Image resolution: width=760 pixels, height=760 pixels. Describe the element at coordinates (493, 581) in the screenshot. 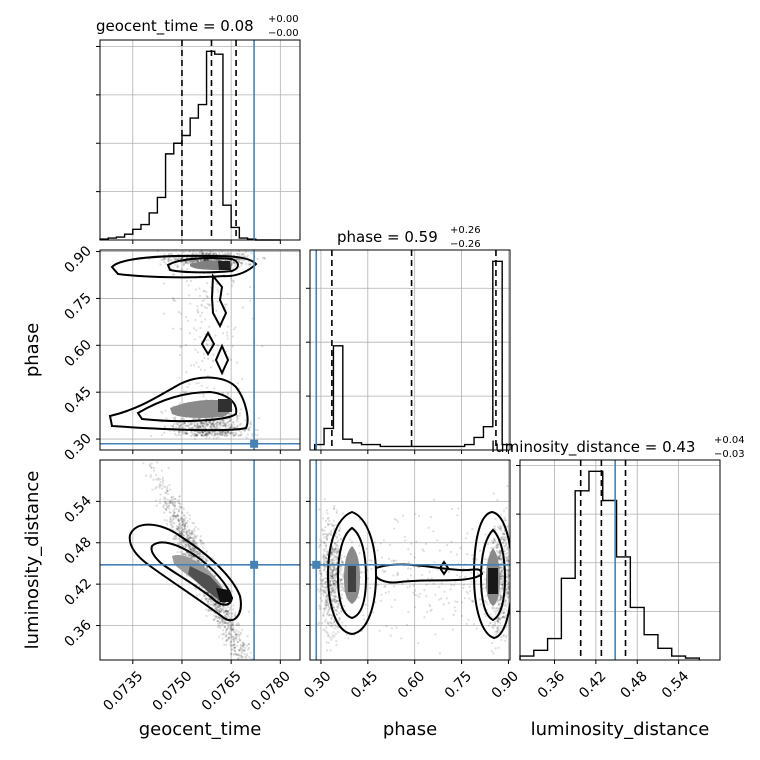

I see `density-peak-right` at that location.